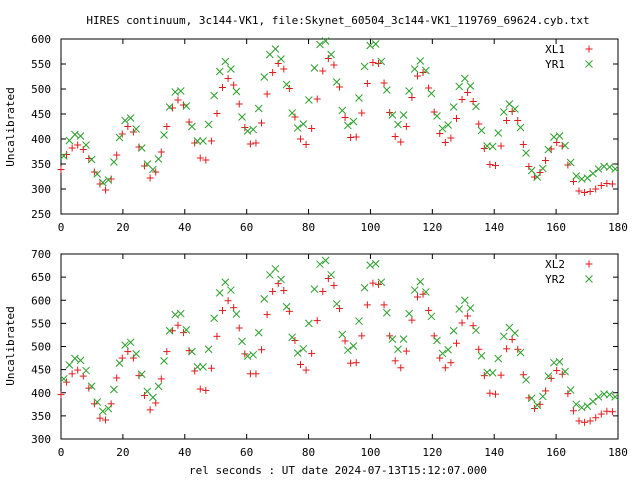 The image size is (640, 480). I want to click on bottom-x-tick-label: 40, so click(184, 452).